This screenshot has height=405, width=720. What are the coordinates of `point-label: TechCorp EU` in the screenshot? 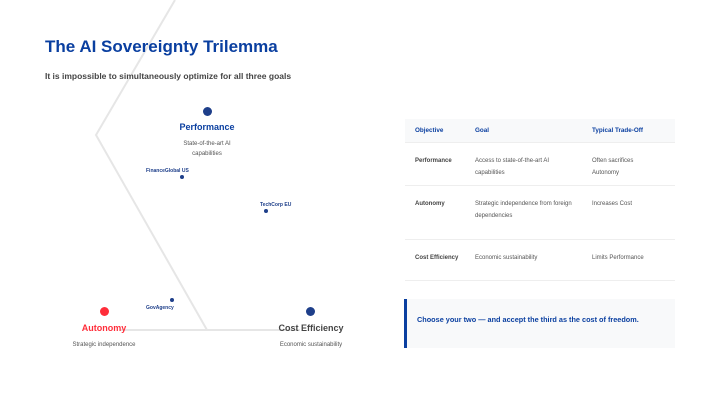 It's located at (276, 205).